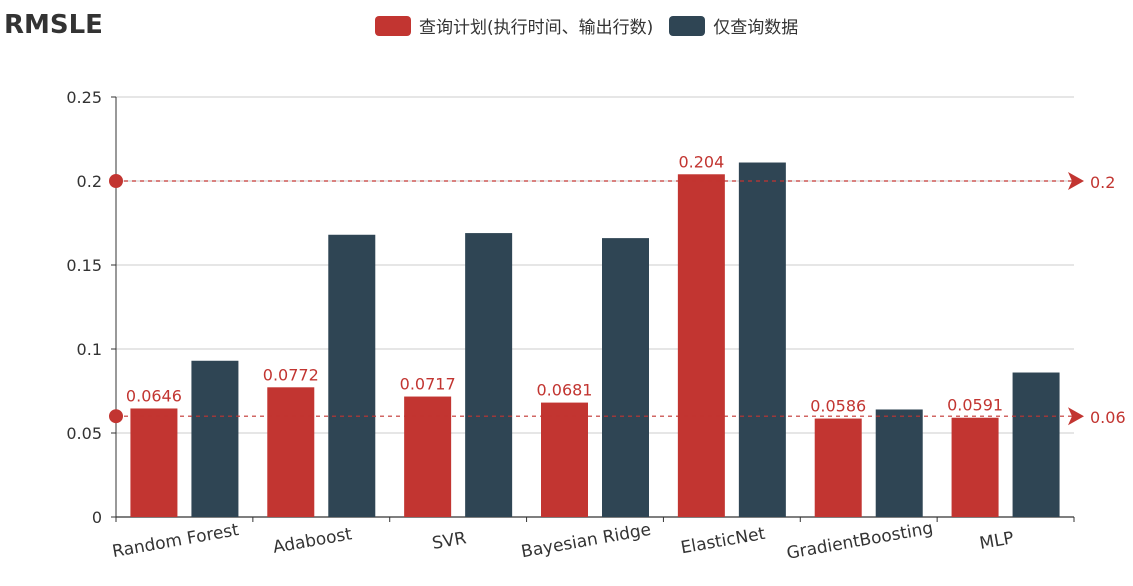  What do you see at coordinates (1102, 182) in the screenshot?
I see `mark-line-label: 0.2` at bounding box center [1102, 182].